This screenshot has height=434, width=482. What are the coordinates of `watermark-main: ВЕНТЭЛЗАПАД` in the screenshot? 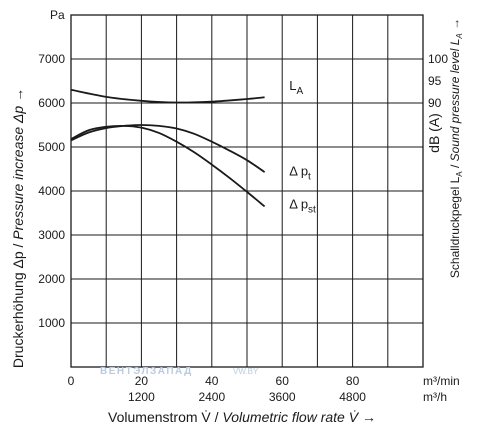 It's located at (146, 371).